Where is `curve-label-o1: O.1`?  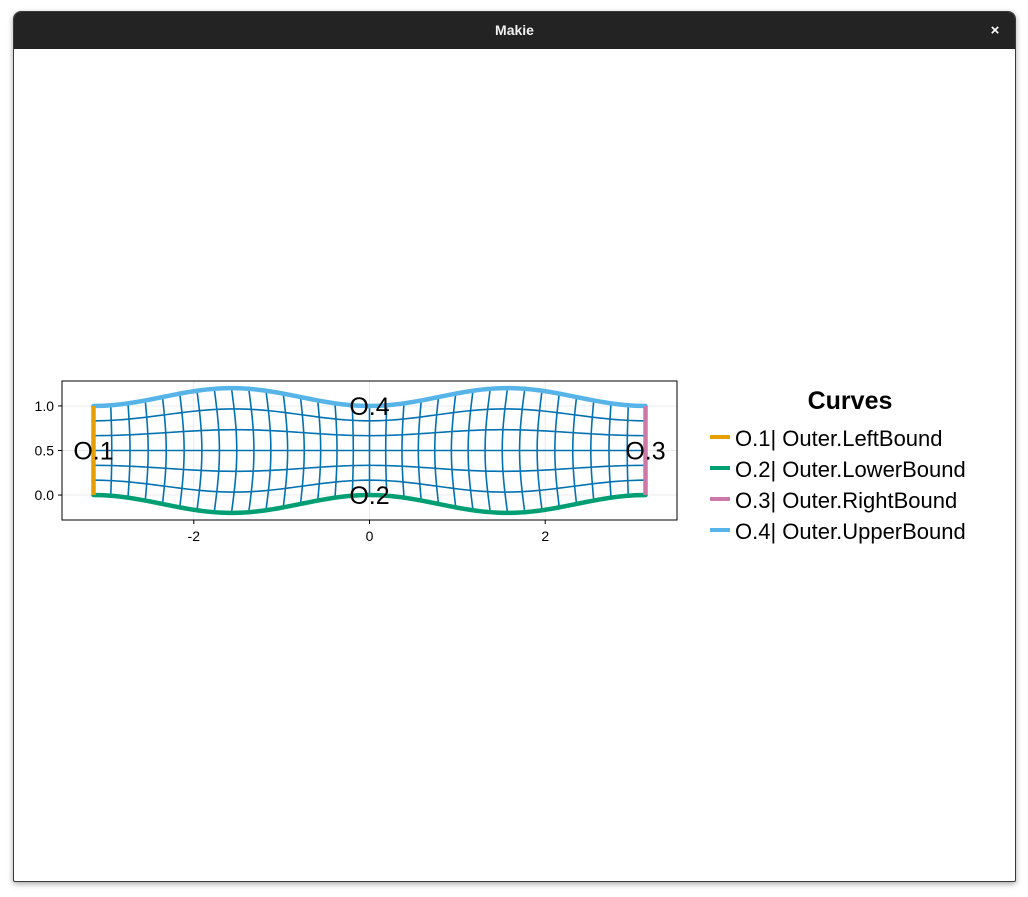 curve-label-o1: O.1 is located at coordinates (93, 452).